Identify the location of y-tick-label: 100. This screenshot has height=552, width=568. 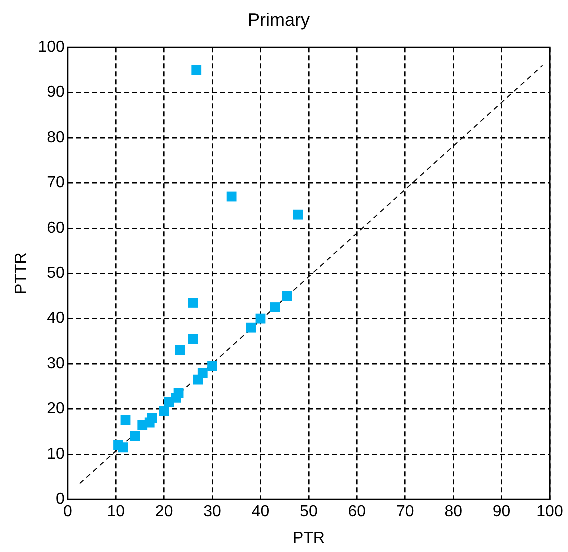
(51, 47).